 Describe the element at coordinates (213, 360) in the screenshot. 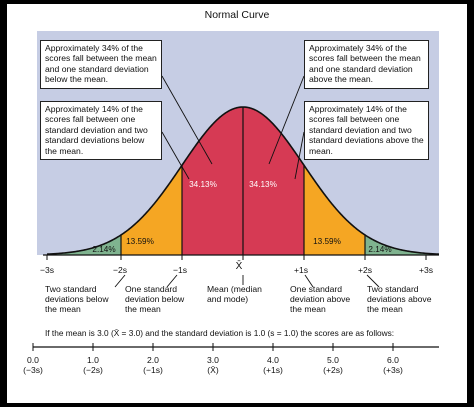

I see `scale-value-3: 3.0` at that location.